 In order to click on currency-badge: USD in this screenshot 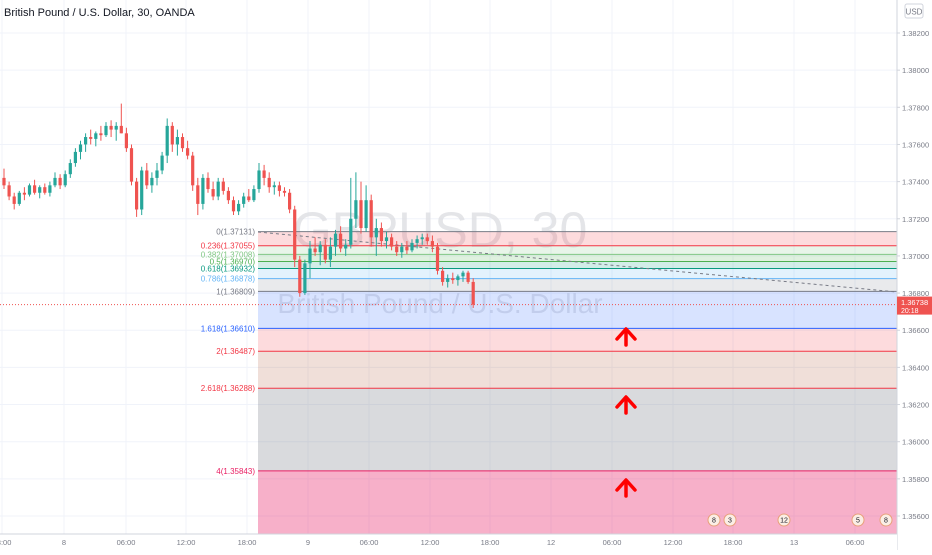, I will do `click(914, 11)`.